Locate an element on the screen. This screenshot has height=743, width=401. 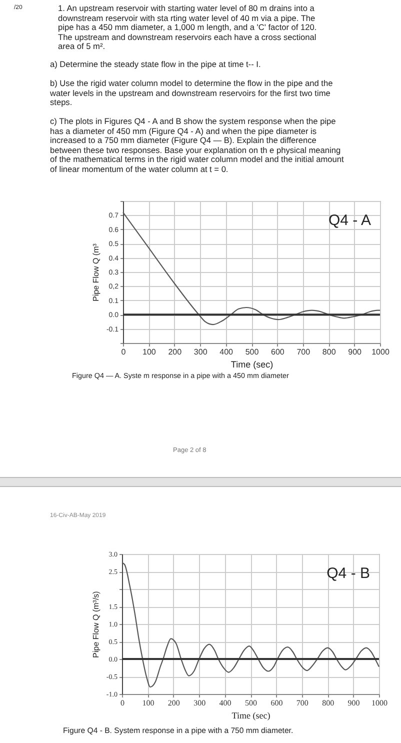
y-axis-title: Pipe Flow Q (m³ is located at coordinates (95, 272).